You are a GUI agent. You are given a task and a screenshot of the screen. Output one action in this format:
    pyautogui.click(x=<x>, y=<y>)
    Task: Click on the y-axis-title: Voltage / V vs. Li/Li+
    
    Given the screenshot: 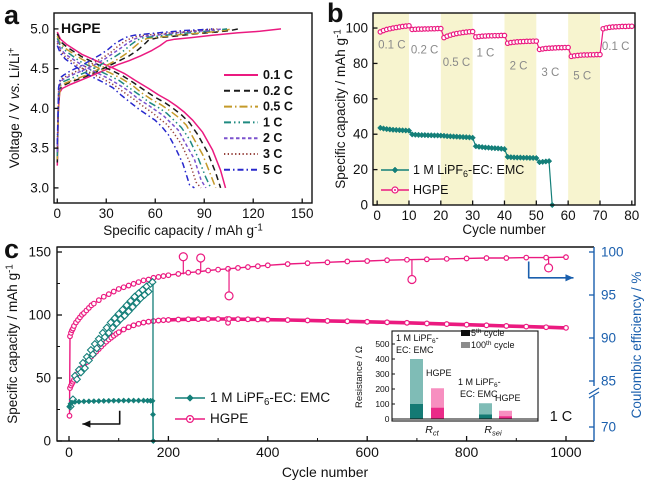 What is the action you would take?
    pyautogui.click(x=14, y=107)
    